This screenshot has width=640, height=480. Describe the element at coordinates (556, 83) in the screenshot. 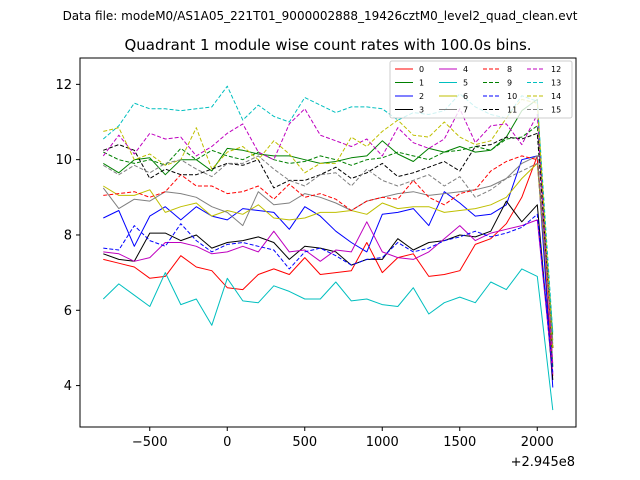

I see `legend-label-13: 13` at that location.